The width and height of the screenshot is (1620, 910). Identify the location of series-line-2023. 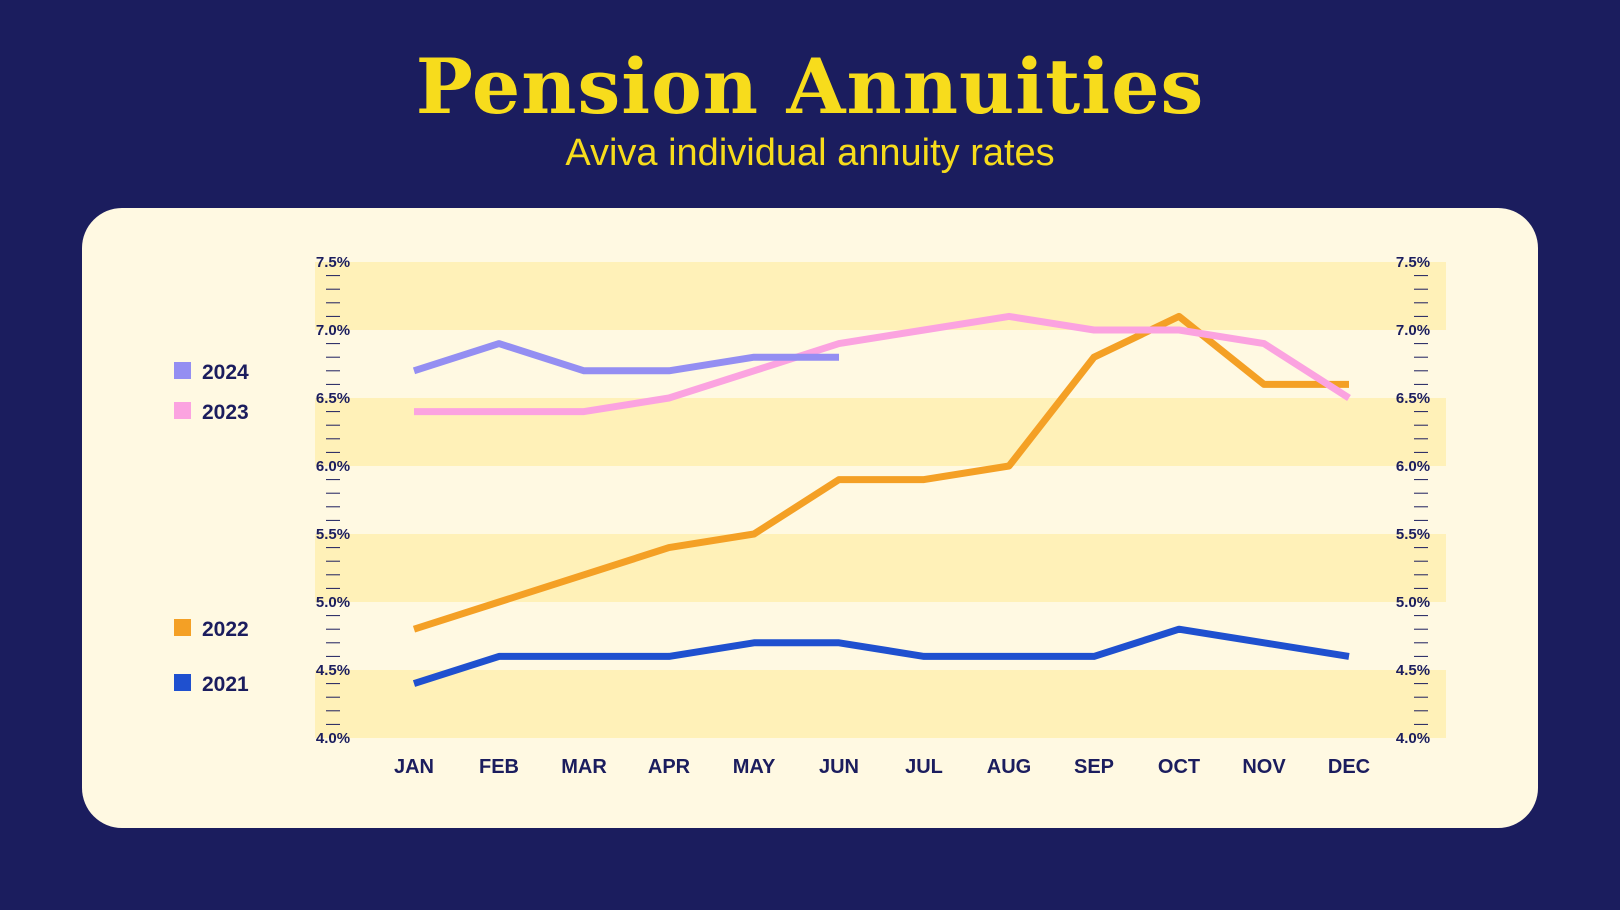
(882, 364).